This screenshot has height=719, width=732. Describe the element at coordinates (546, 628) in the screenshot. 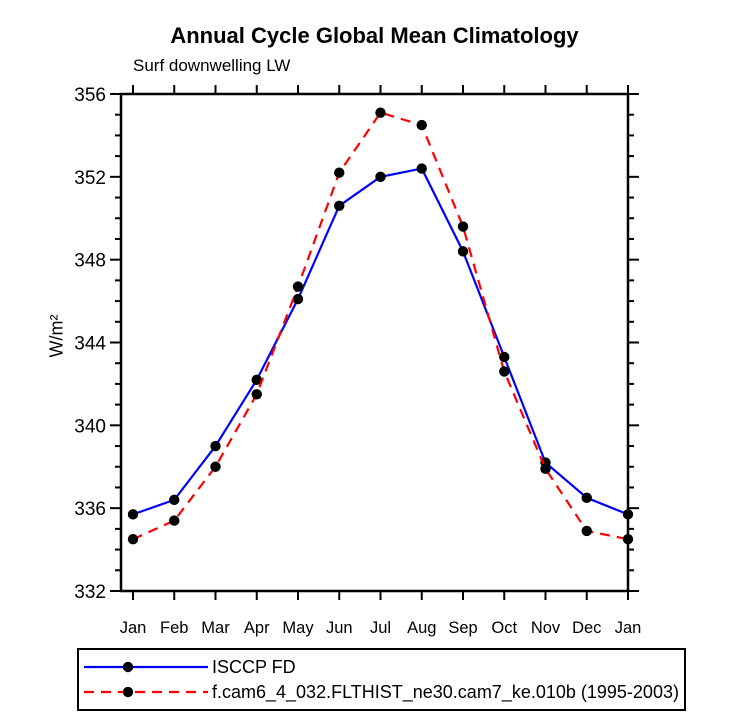

I see `x-tick-label: Nov` at that location.